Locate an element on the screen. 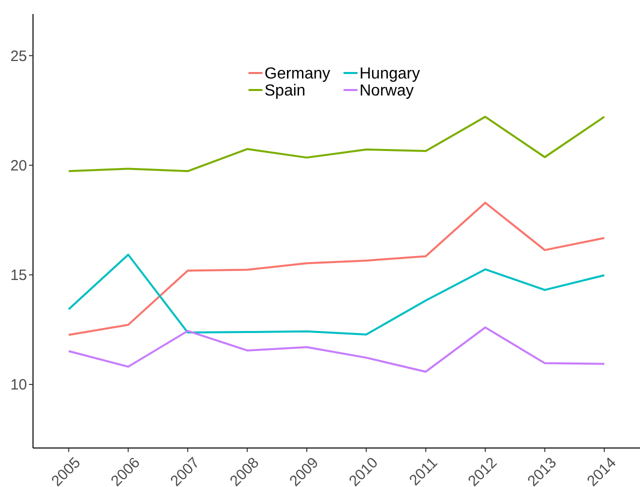 Image resolution: width=640 pixels, height=487 pixels. y-tick-label: 10 is located at coordinates (18, 385).